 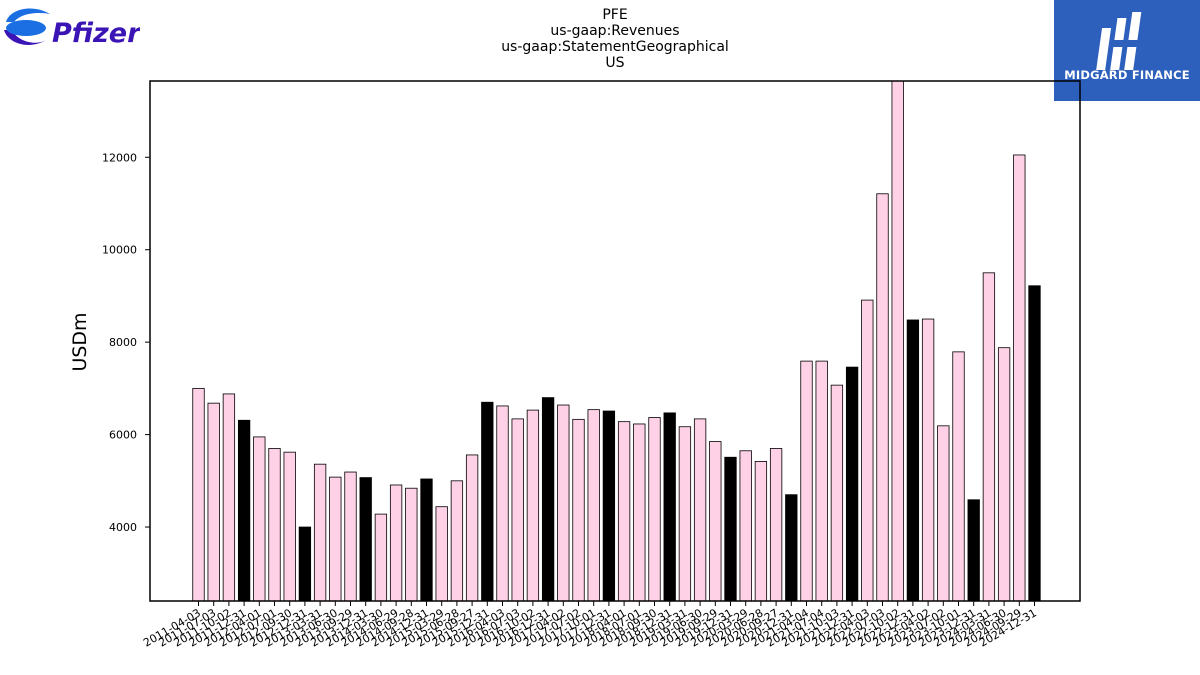 I want to click on pfizer-swirl-bottom-icon, so click(x=25, y=37).